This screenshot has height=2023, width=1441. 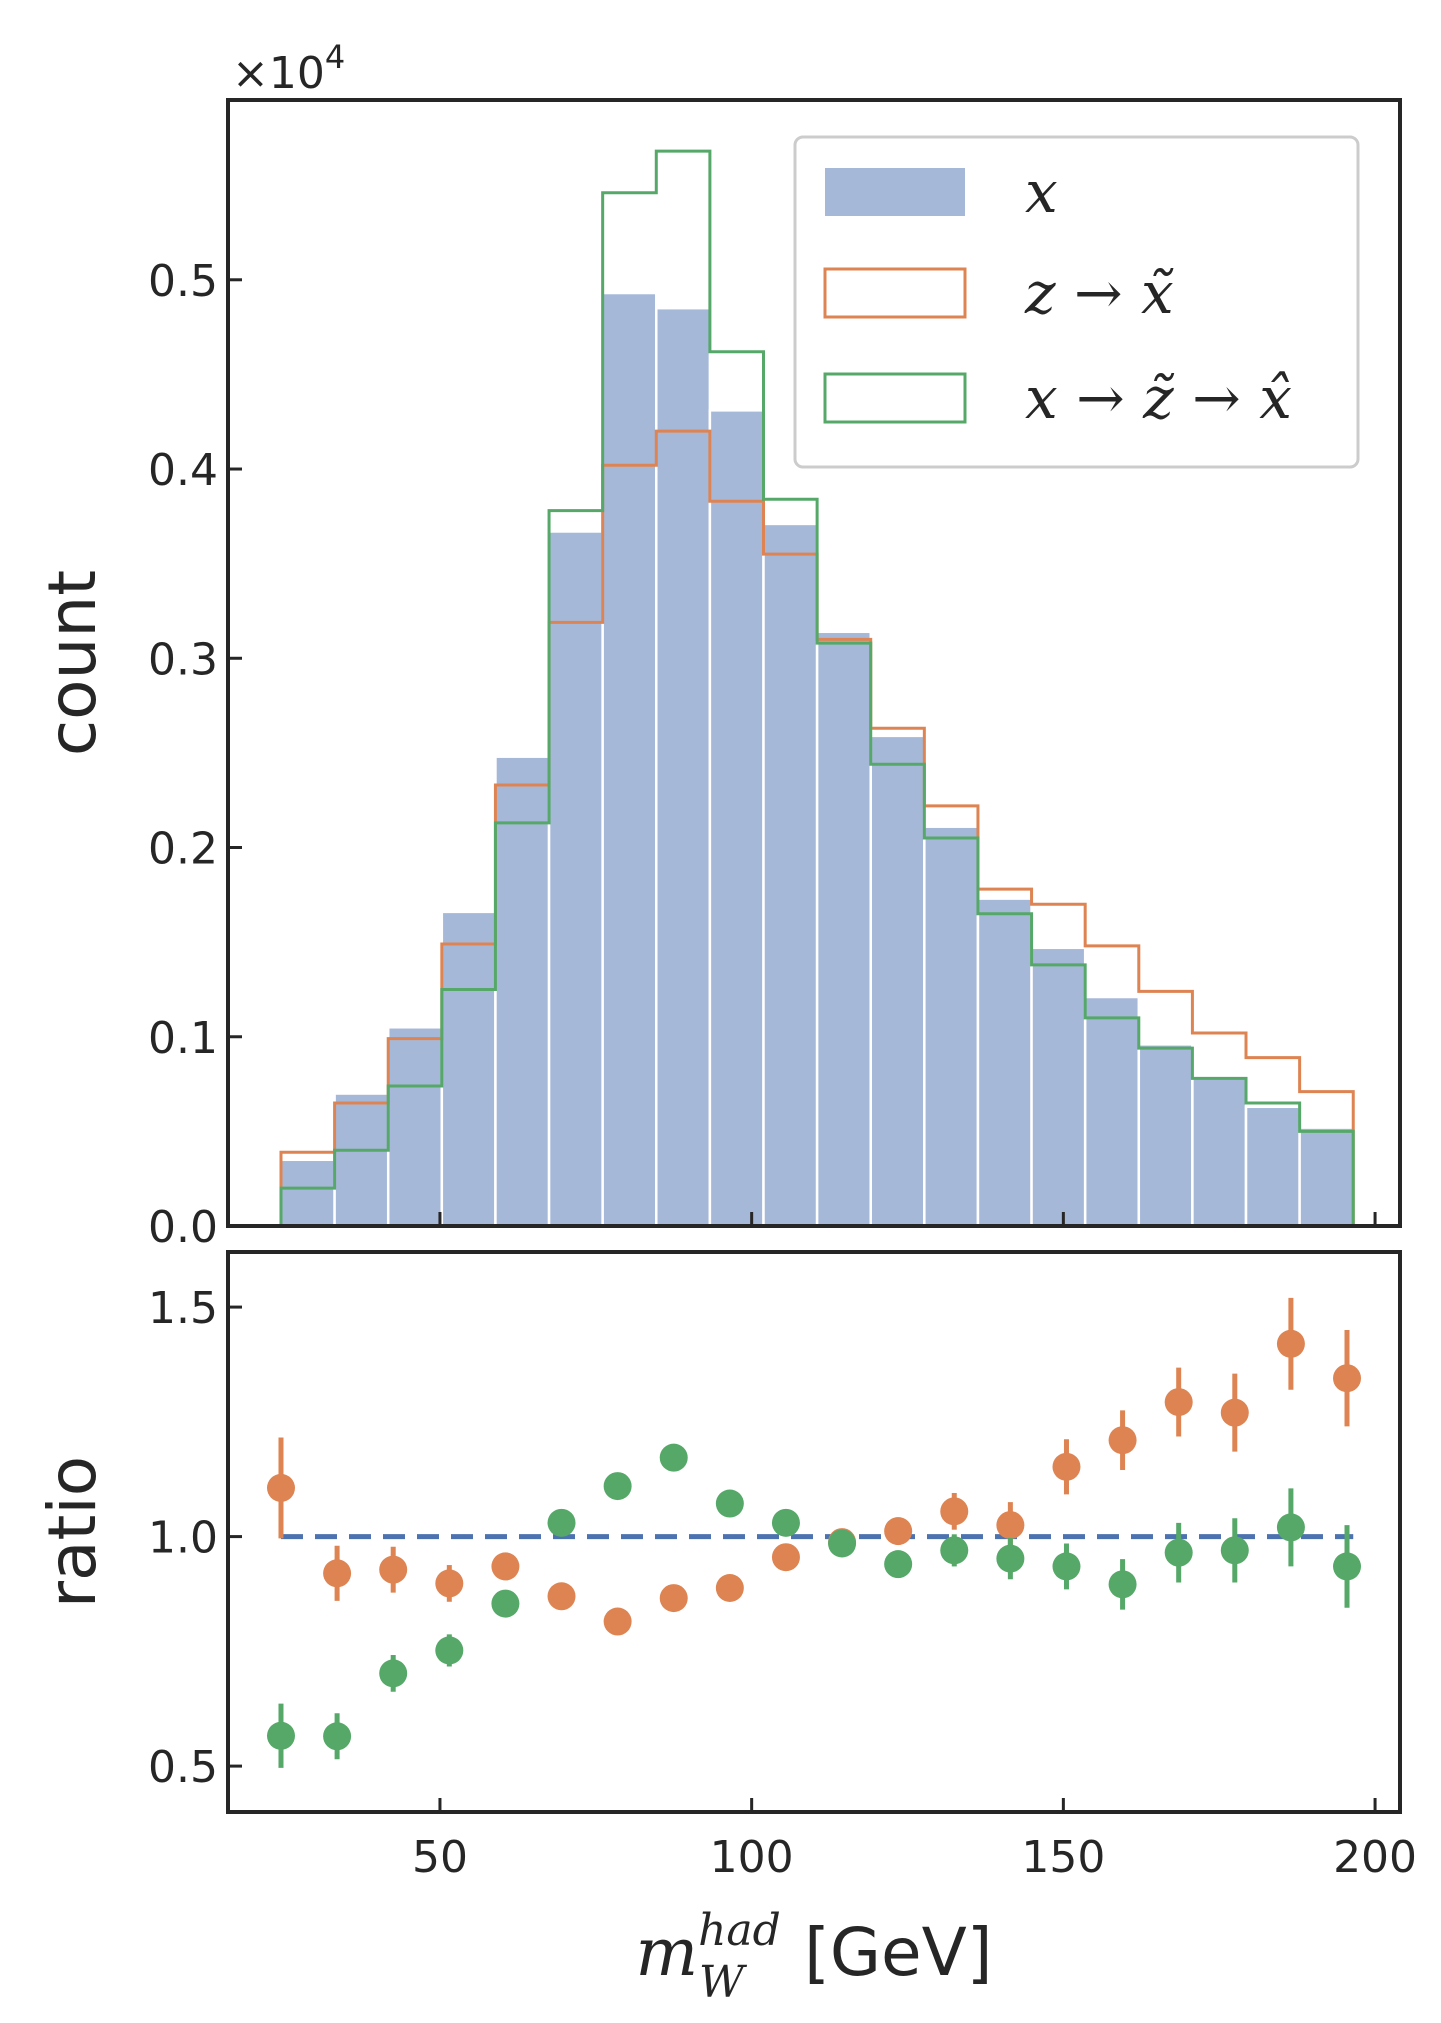 I want to click on y-tick-label: 0.3, so click(x=183, y=659).